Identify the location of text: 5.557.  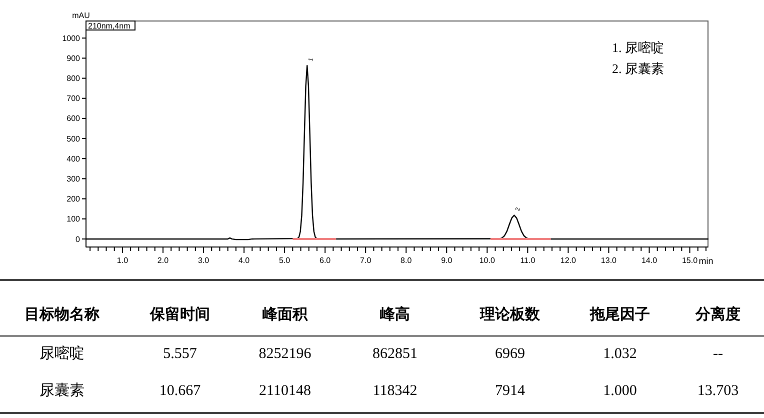
(180, 354).